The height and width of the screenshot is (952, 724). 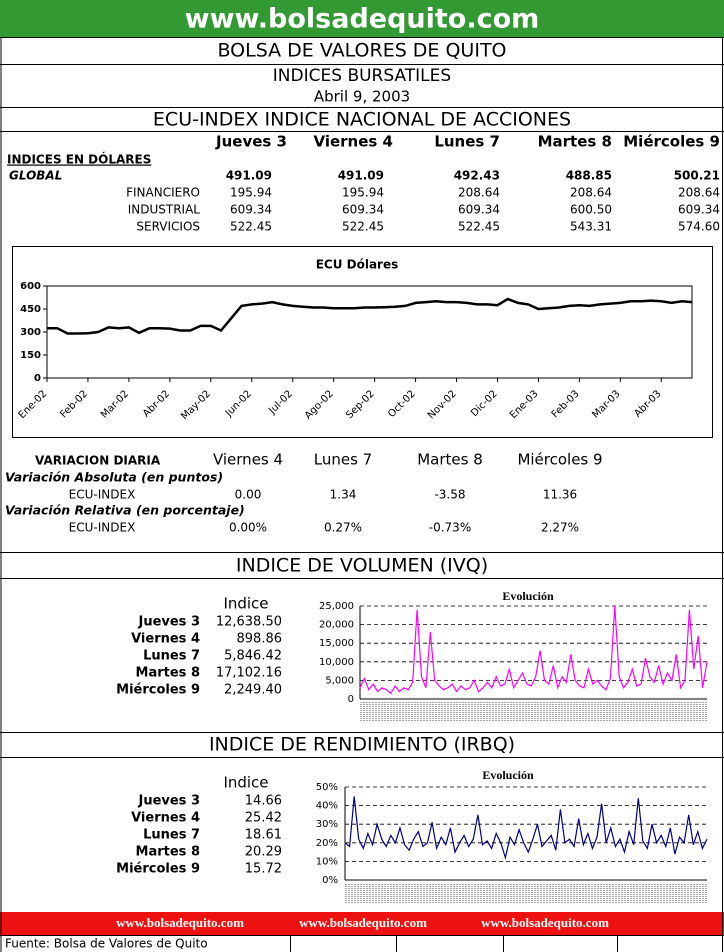 What do you see at coordinates (263, 835) in the screenshot?
I see `cell-value: 18.61` at bounding box center [263, 835].